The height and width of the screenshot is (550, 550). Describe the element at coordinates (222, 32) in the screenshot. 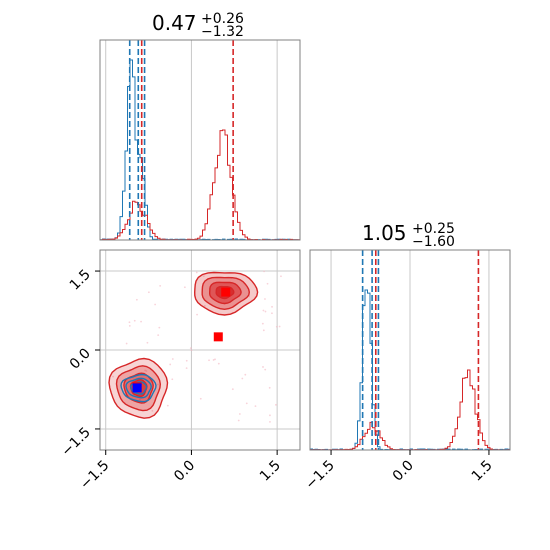

I see `param1-title-sub: −1.32` at that location.